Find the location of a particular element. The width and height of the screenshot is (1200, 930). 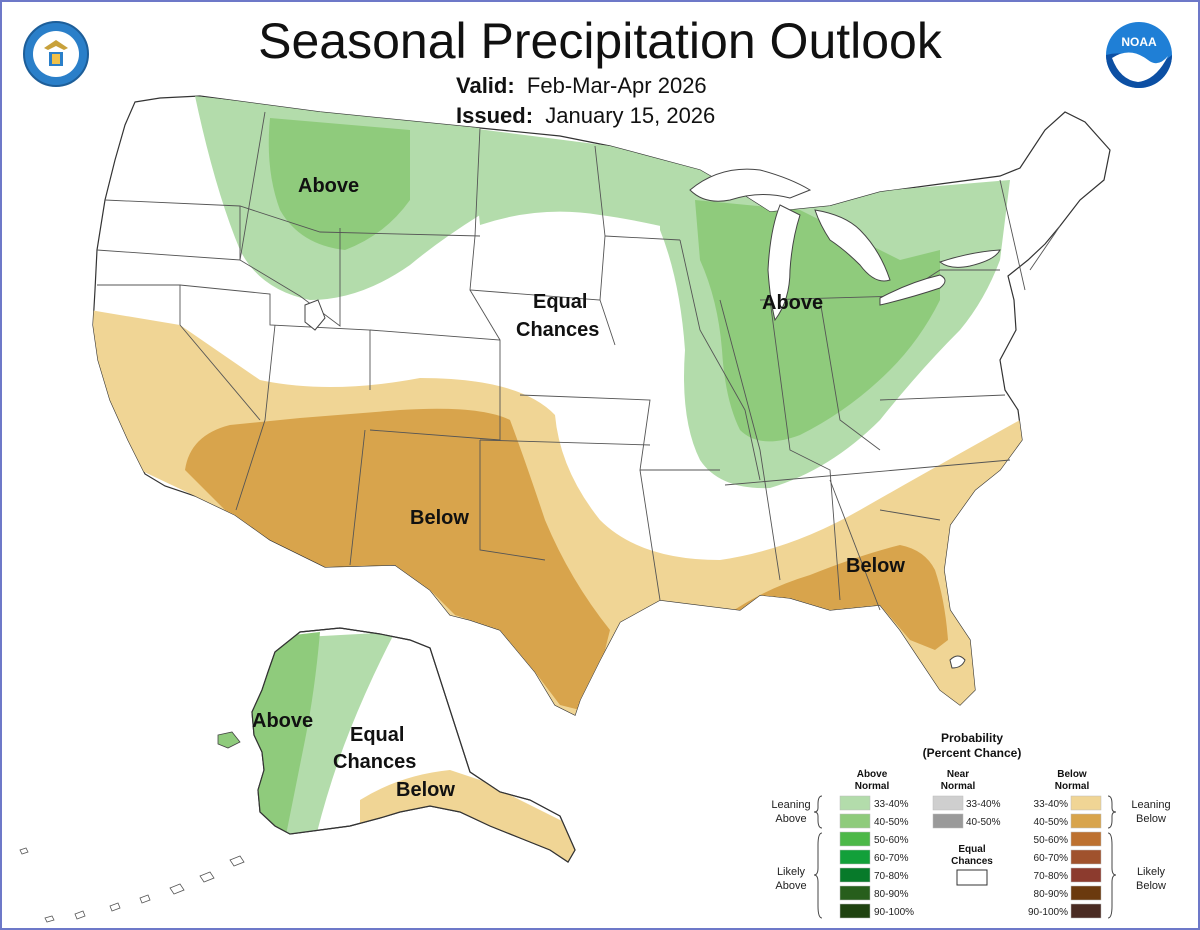

legend-above-range-1: 40-50% is located at coordinates (891, 822).